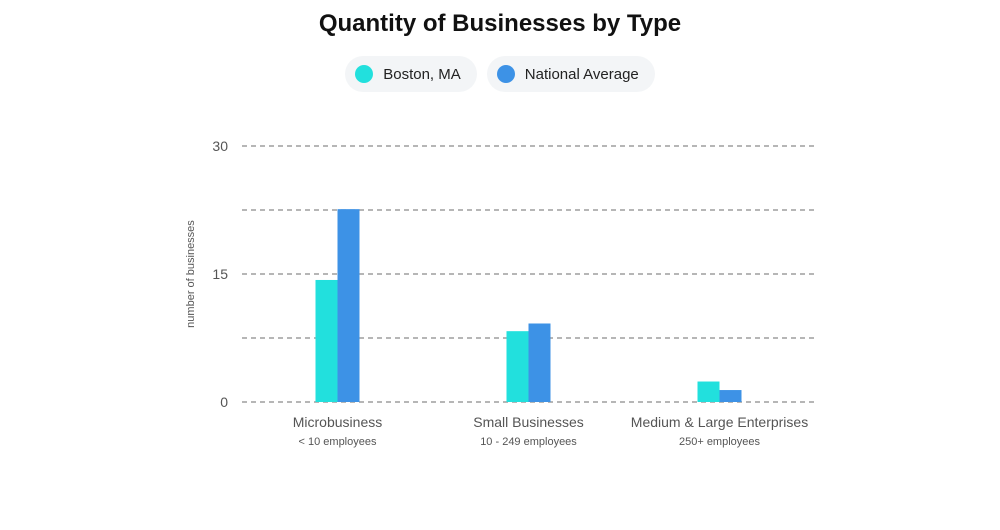 Image resolution: width=1000 pixels, height=530 pixels. What do you see at coordinates (528, 442) in the screenshot?
I see `x-category-sublabel: 10 - 249 employees` at bounding box center [528, 442].